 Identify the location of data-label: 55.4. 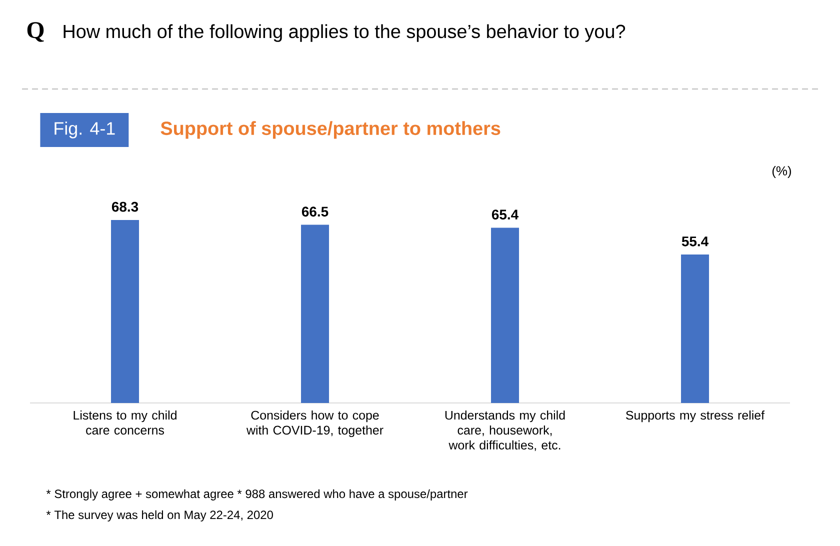
(695, 241).